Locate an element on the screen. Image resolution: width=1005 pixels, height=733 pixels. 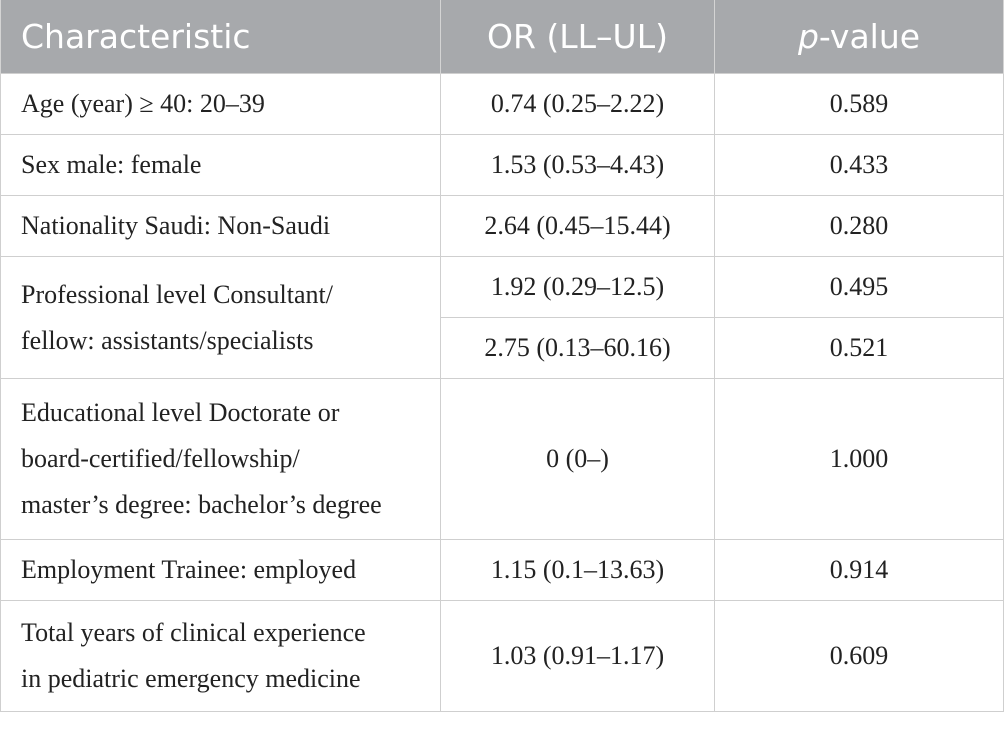
table-row: 2.75 (0.13–60.16) 0.521 is located at coordinates (502, 348).